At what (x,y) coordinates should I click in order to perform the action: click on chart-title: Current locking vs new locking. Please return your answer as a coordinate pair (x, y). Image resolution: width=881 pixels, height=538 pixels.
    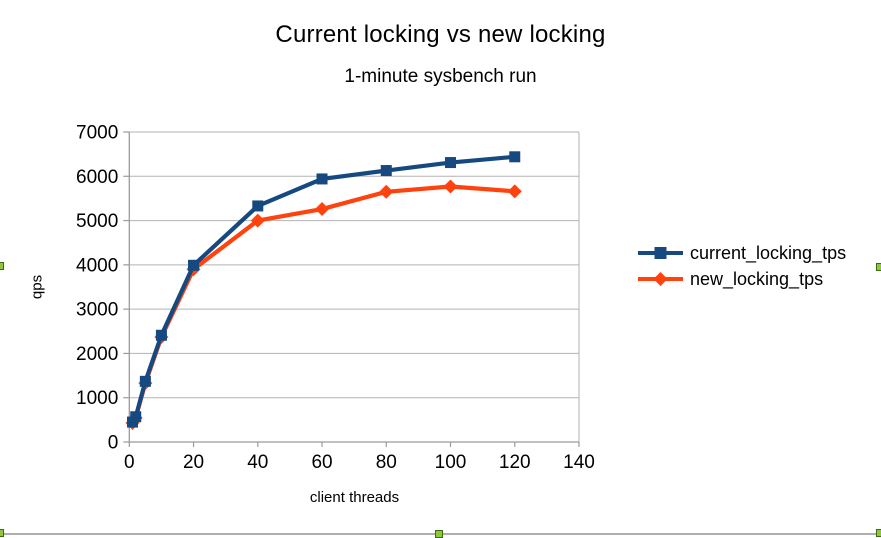
    Looking at the image, I should click on (440, 34).